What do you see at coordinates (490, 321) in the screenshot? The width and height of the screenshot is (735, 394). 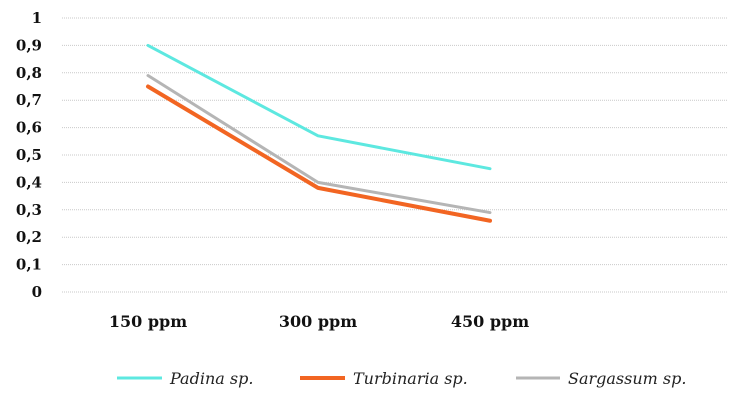 I see `x-tick-label: 450 ppm` at bounding box center [490, 321].